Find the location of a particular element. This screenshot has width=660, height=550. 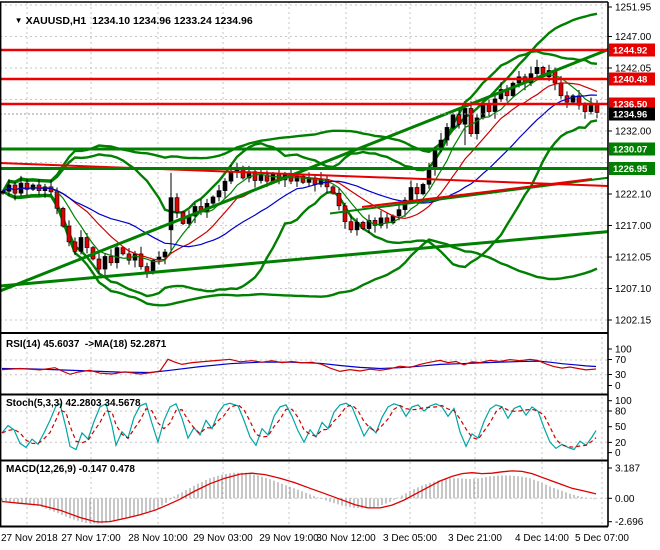

price-tick-label: 1222.10 is located at coordinates (633, 195).